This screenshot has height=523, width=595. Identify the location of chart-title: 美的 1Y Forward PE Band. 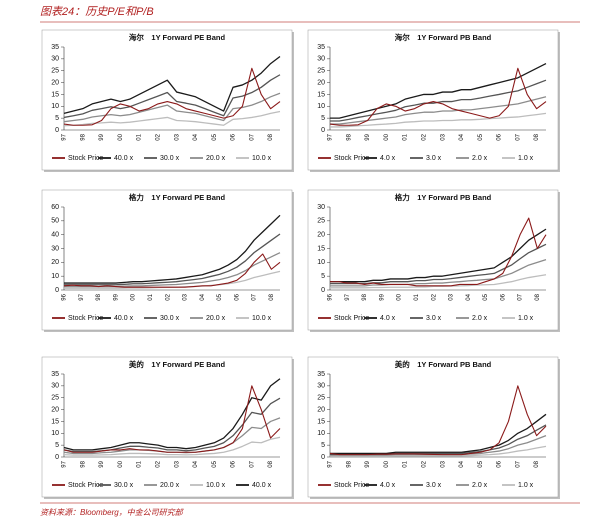
(177, 364).